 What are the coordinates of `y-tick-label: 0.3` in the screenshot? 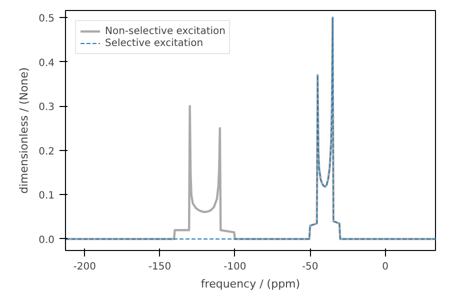 It's located at (46, 108).